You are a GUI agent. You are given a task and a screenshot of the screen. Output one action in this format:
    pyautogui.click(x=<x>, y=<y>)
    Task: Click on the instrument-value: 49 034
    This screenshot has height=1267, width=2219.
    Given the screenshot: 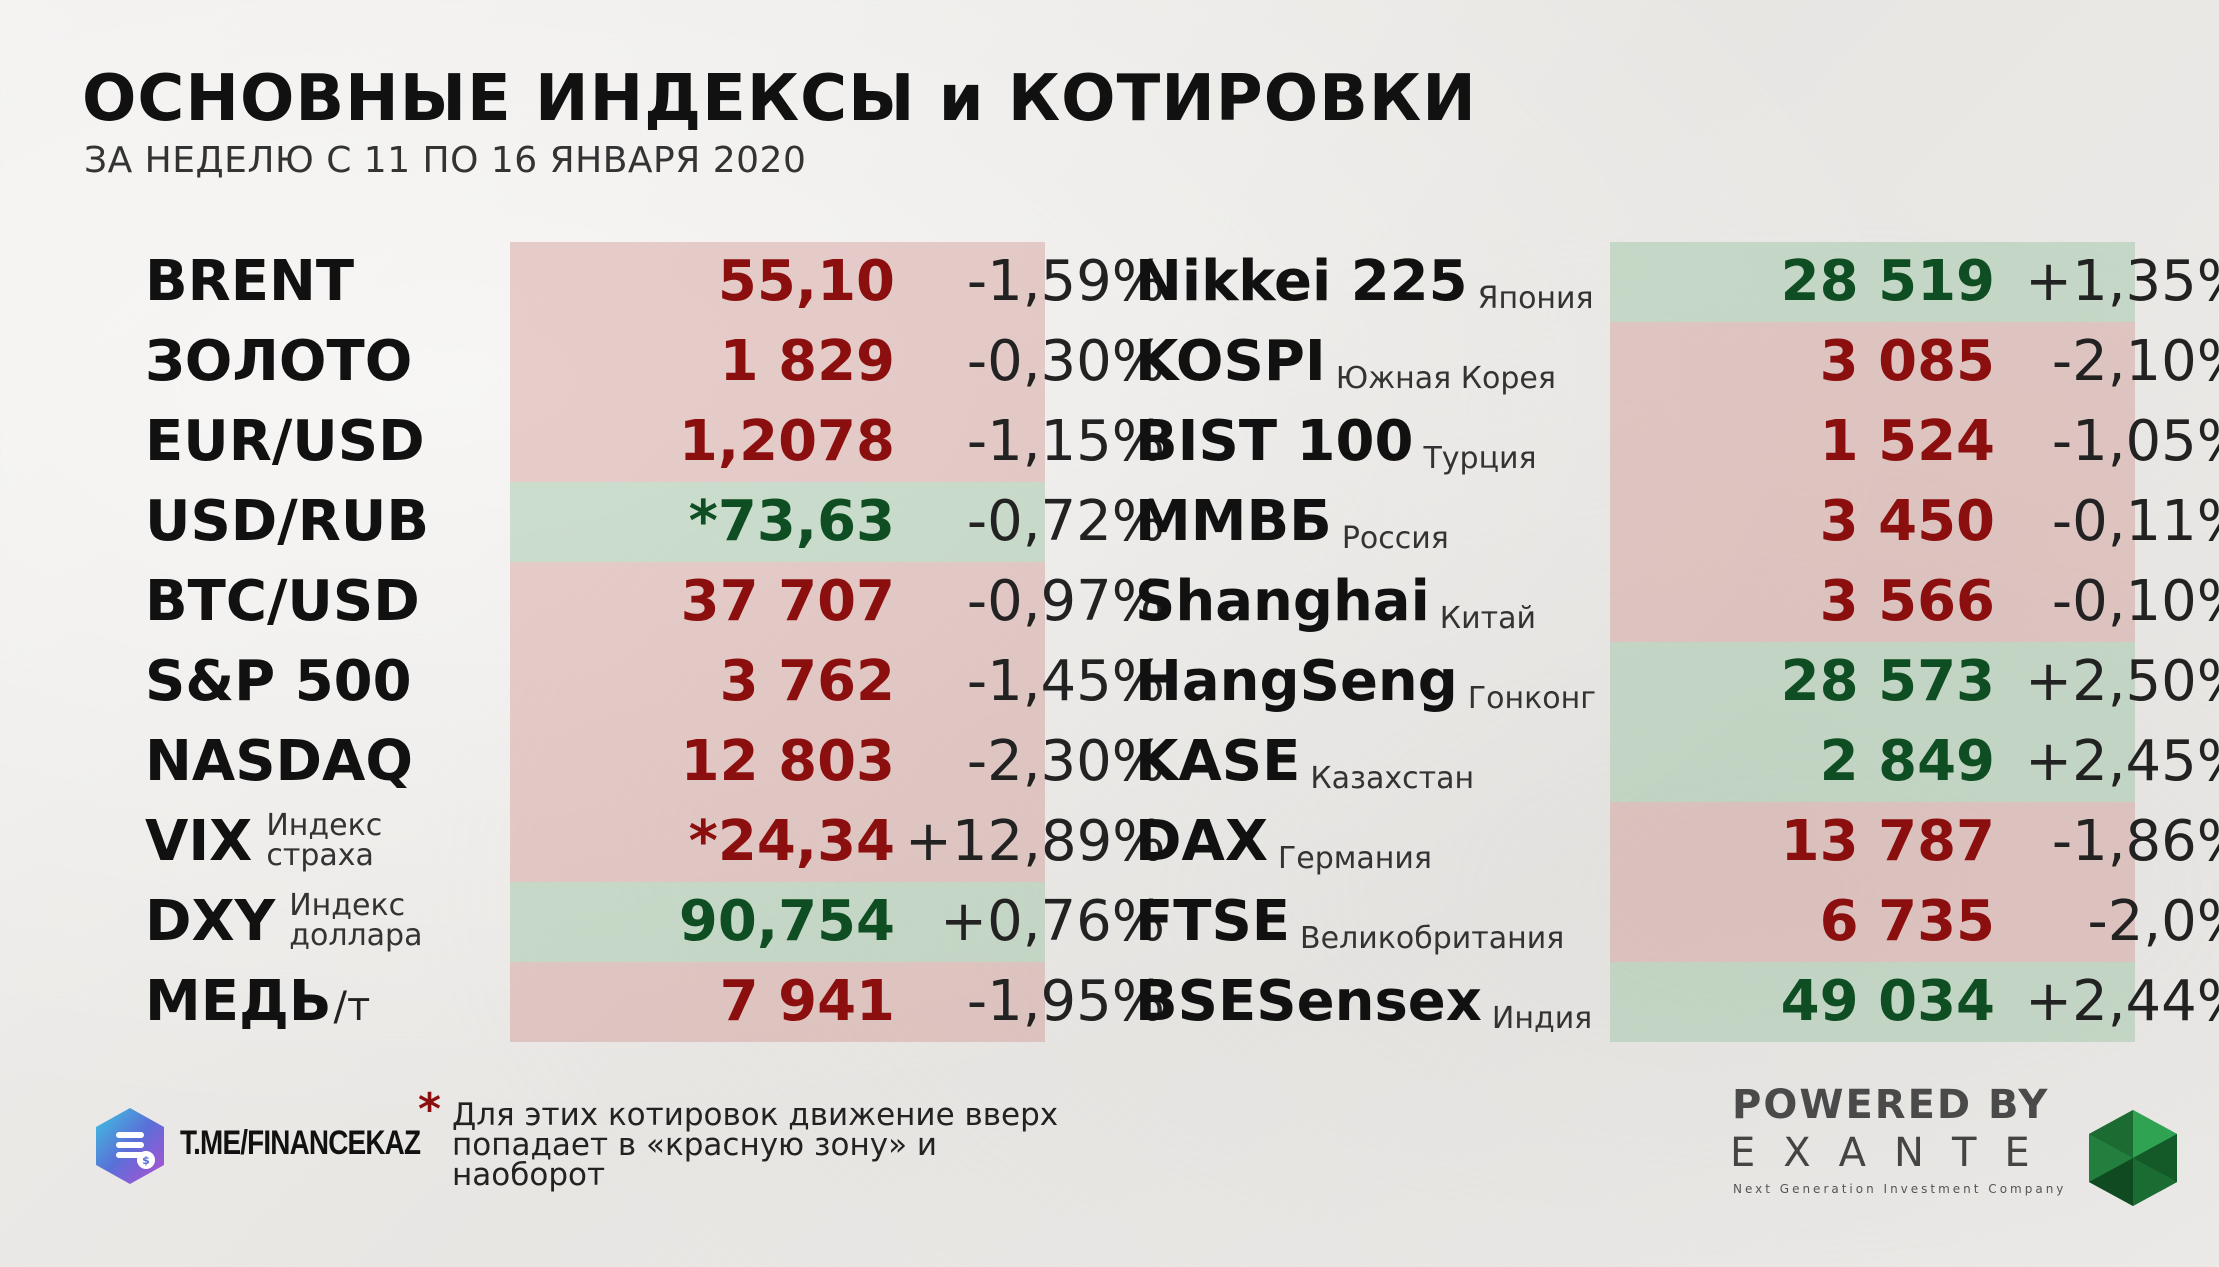 What is the action you would take?
    pyautogui.click(x=1887, y=1001)
    